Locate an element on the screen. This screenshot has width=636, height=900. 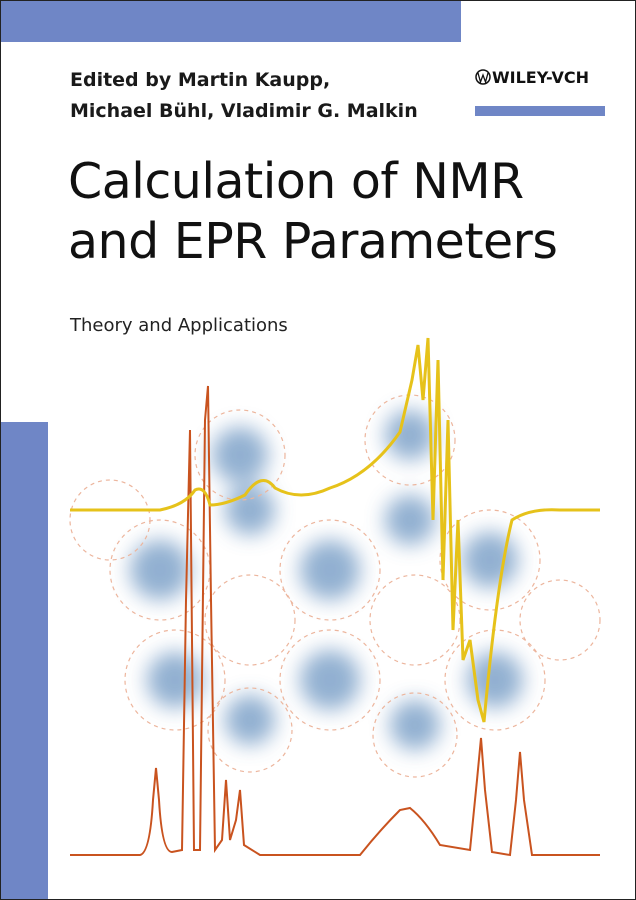
title-line: and EPR Parameters is located at coordinates (312, 241).